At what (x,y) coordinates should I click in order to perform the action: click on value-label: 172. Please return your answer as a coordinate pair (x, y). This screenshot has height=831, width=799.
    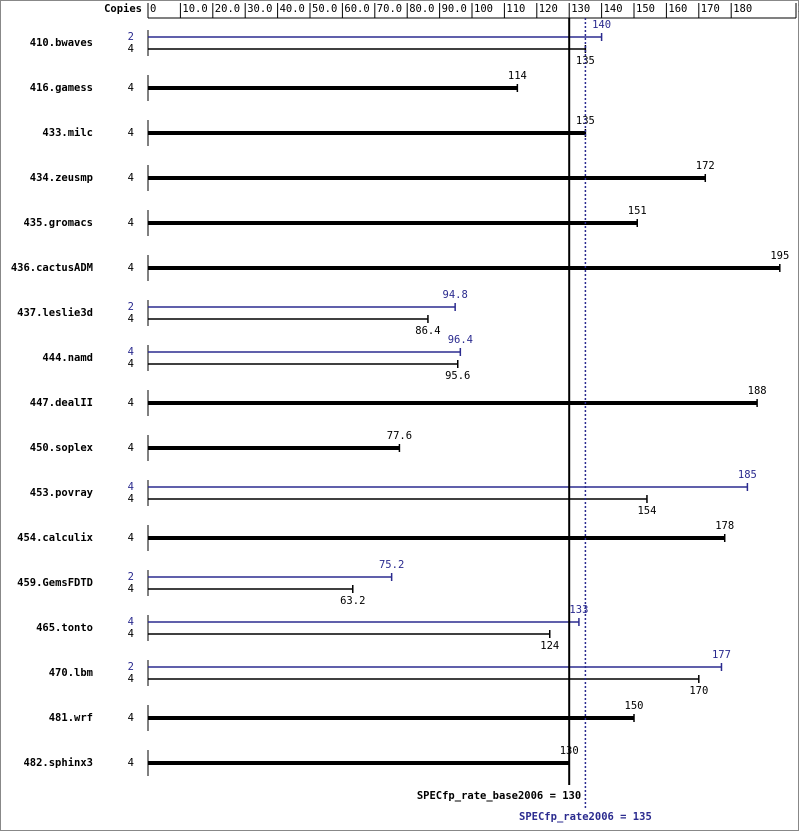
    Looking at the image, I should click on (705, 166).